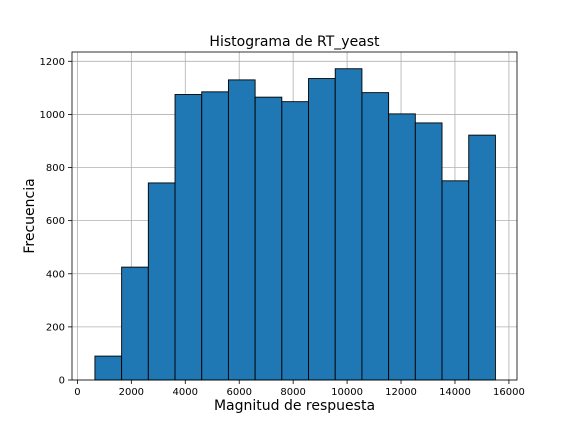 Image resolution: width=576 pixels, height=432 pixels. I want to click on x-tick-label: 14000, so click(455, 392).